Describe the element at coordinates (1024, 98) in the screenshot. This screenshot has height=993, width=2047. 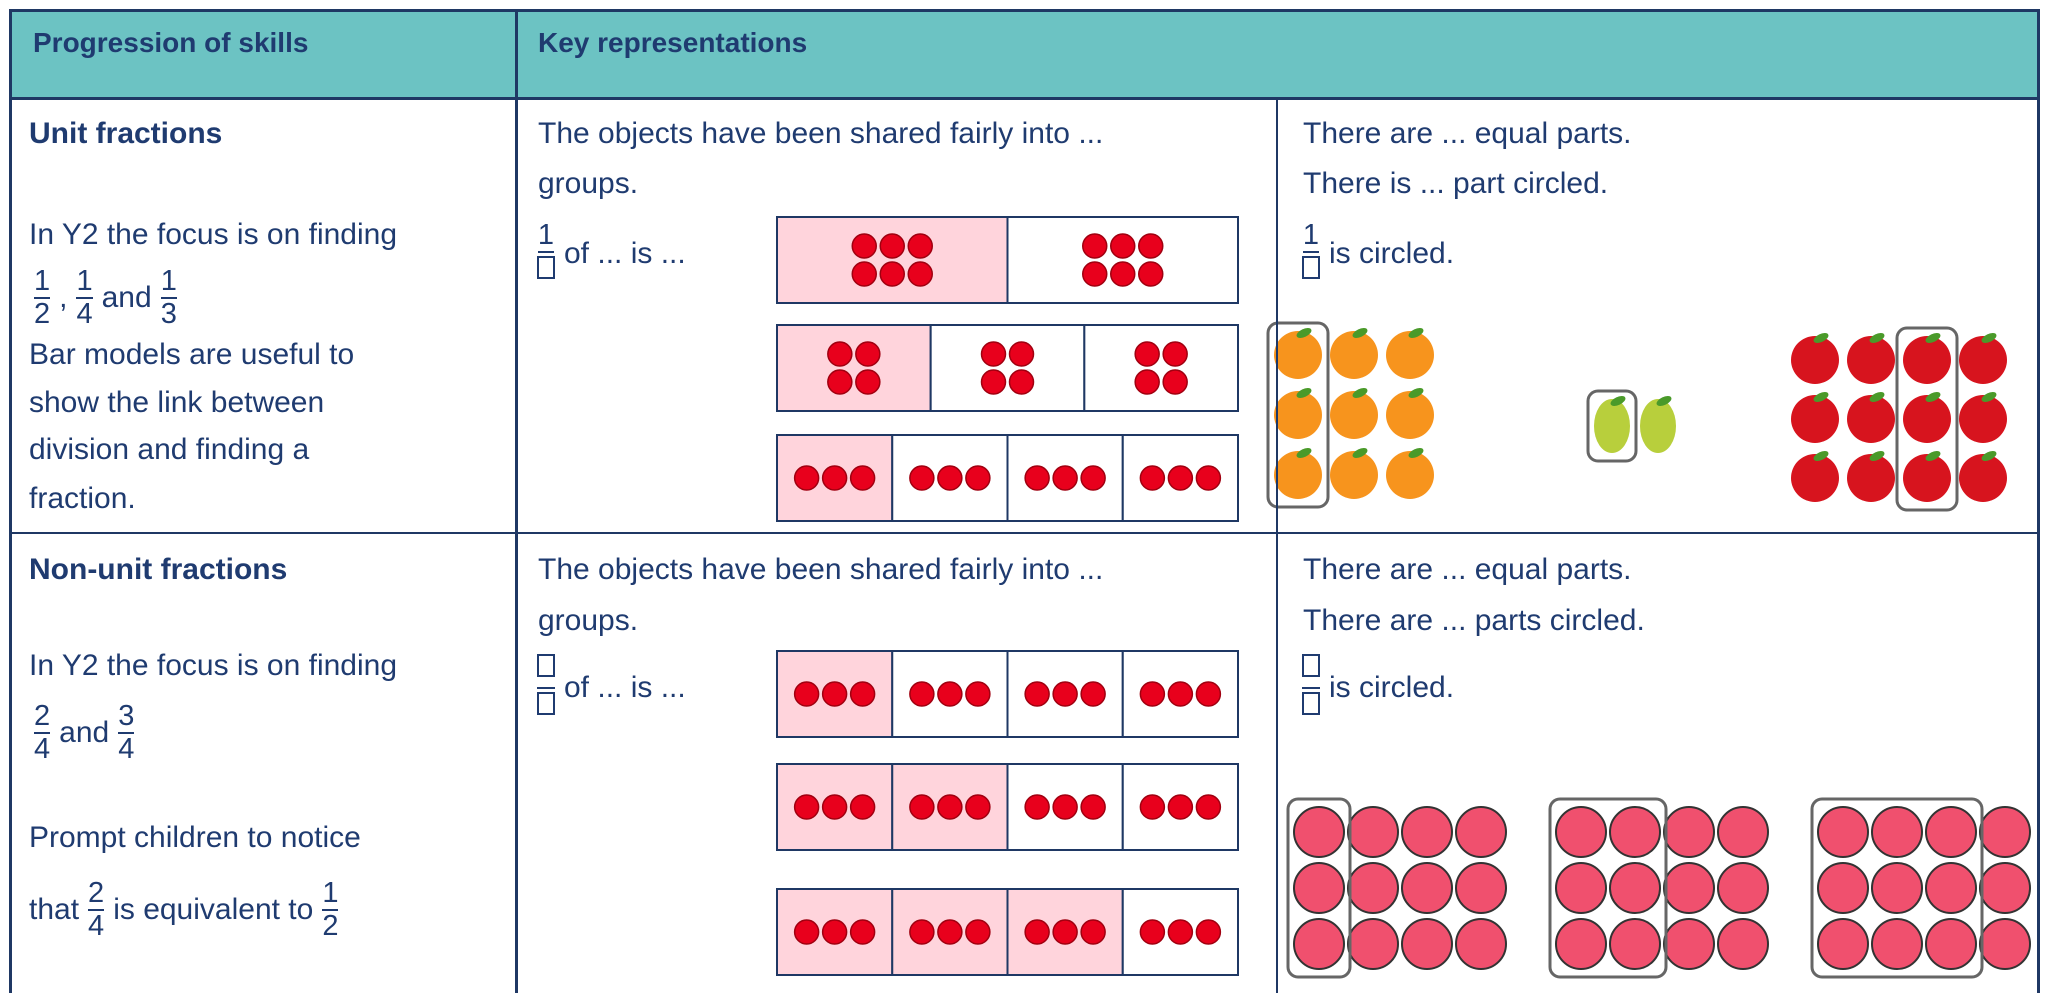
I see `header-rule` at that location.